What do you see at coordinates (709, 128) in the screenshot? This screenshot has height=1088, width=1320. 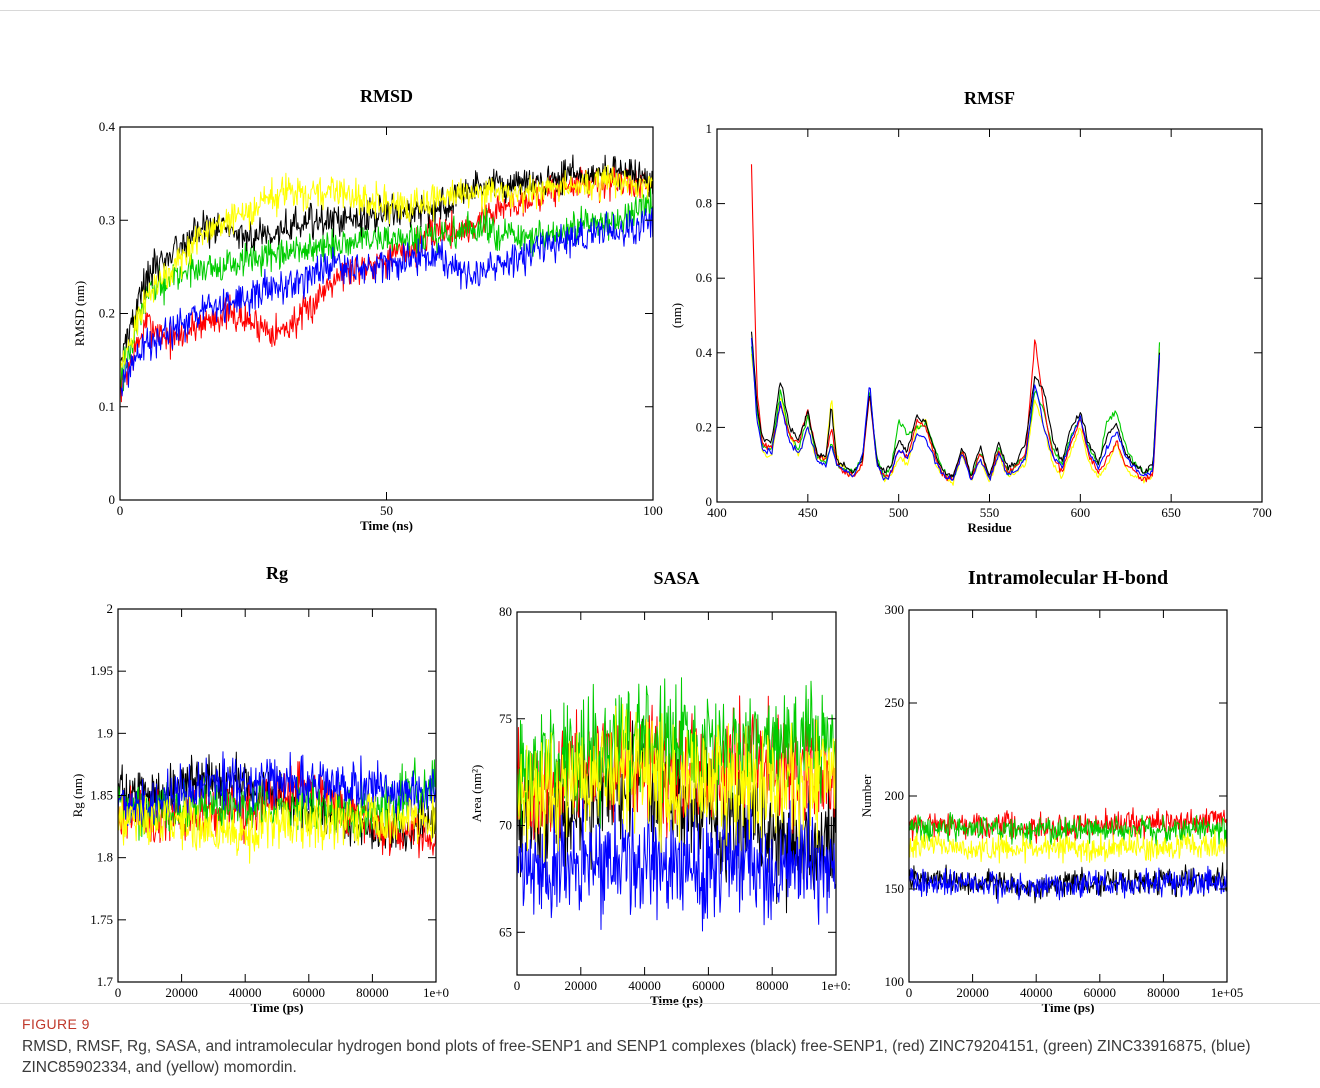 I see `y-tick-label: 1` at bounding box center [709, 128].